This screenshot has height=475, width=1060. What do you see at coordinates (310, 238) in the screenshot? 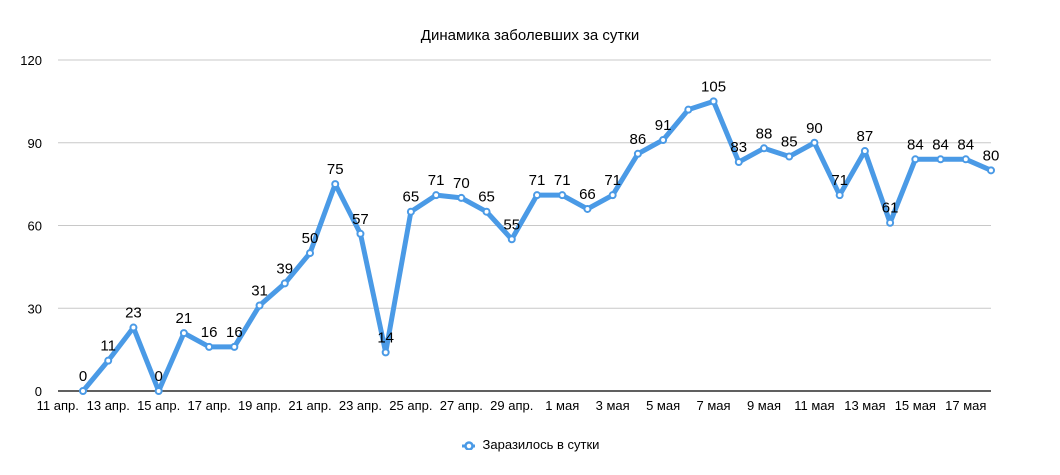
I see `data-label: 50` at bounding box center [310, 238].